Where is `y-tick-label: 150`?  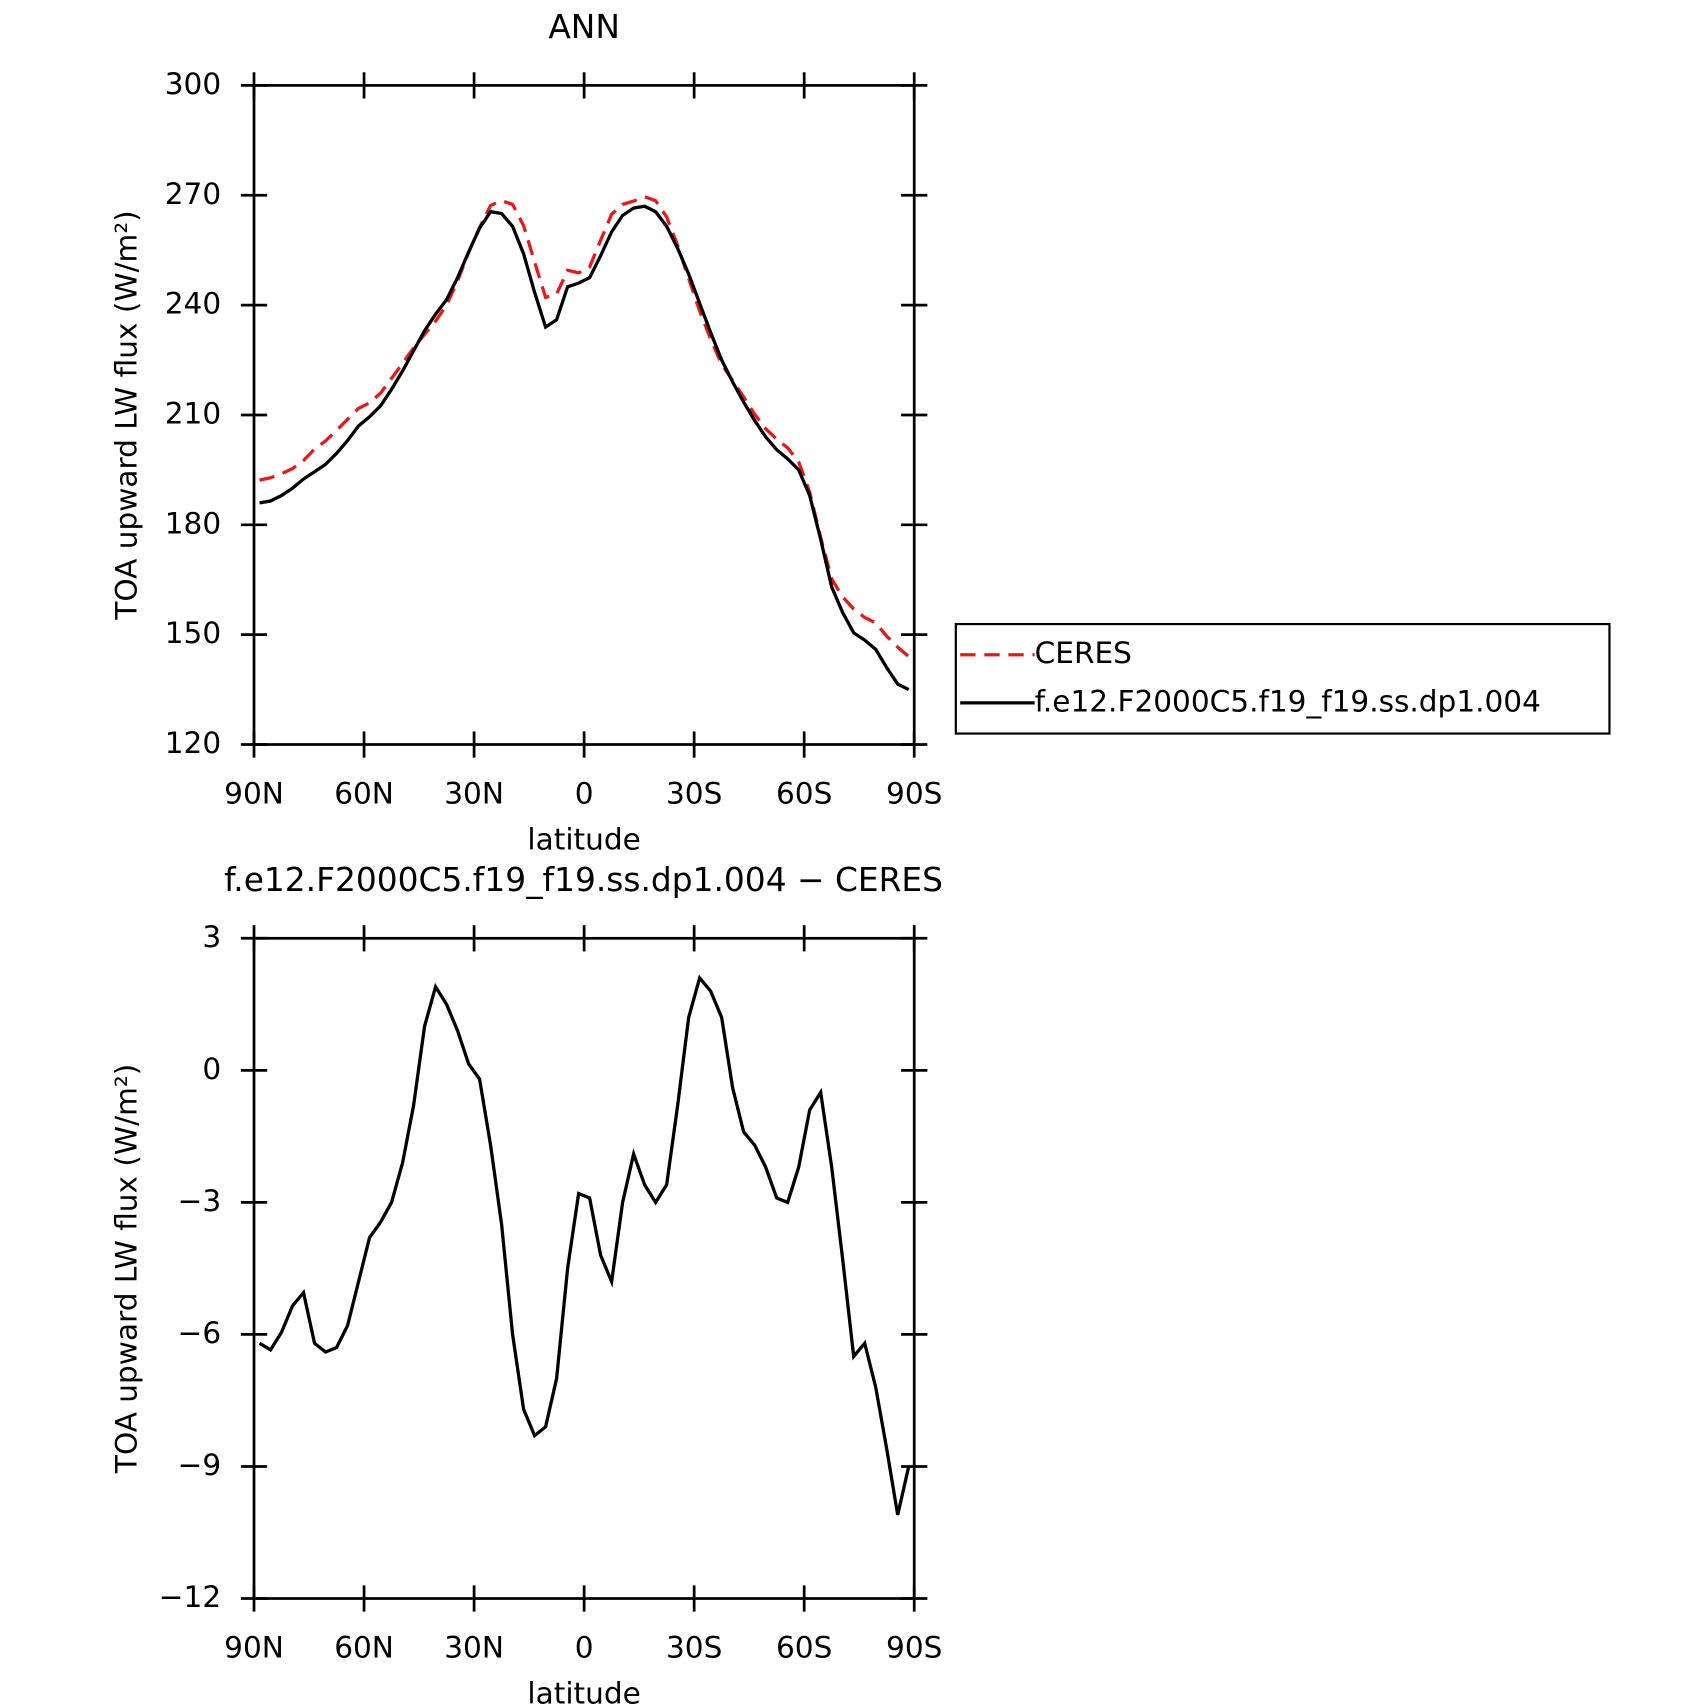
y-tick-label: 150 is located at coordinates (193, 633).